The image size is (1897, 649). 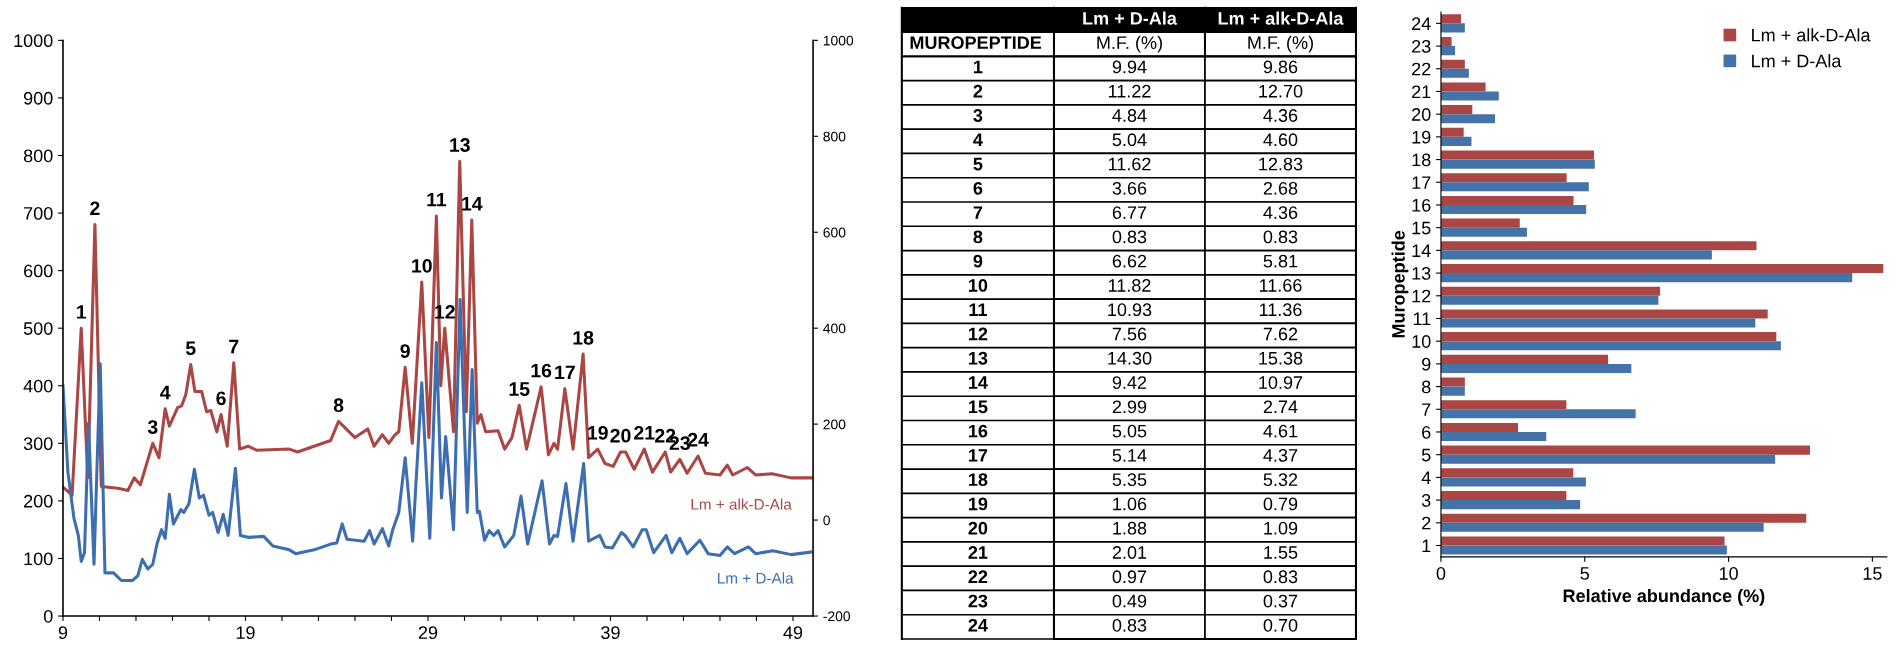 I want to click on x-axis-title: Relative abundance (%), so click(x=1664, y=597).